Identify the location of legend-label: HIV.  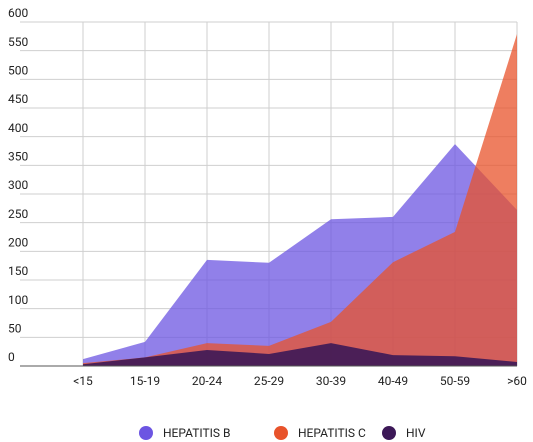
(416, 433).